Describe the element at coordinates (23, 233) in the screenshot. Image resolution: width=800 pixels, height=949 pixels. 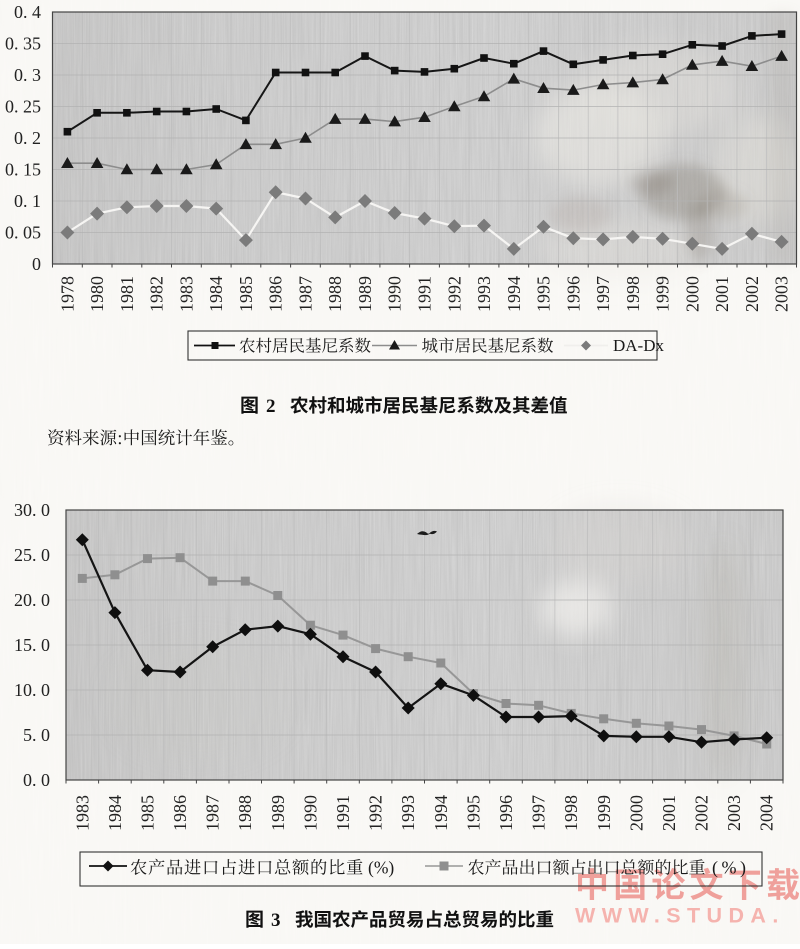
I see `svg-text: 0. 05` at that location.